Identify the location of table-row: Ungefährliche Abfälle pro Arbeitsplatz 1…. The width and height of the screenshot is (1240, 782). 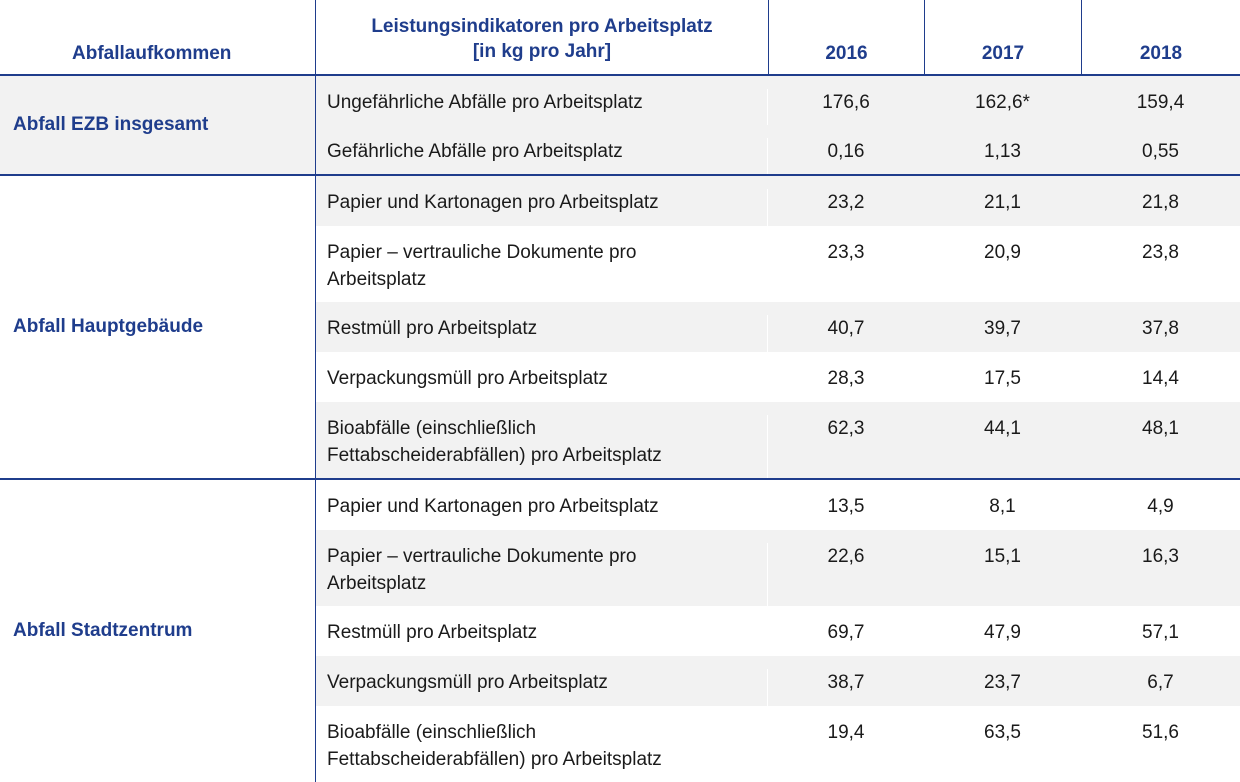
(778, 100).